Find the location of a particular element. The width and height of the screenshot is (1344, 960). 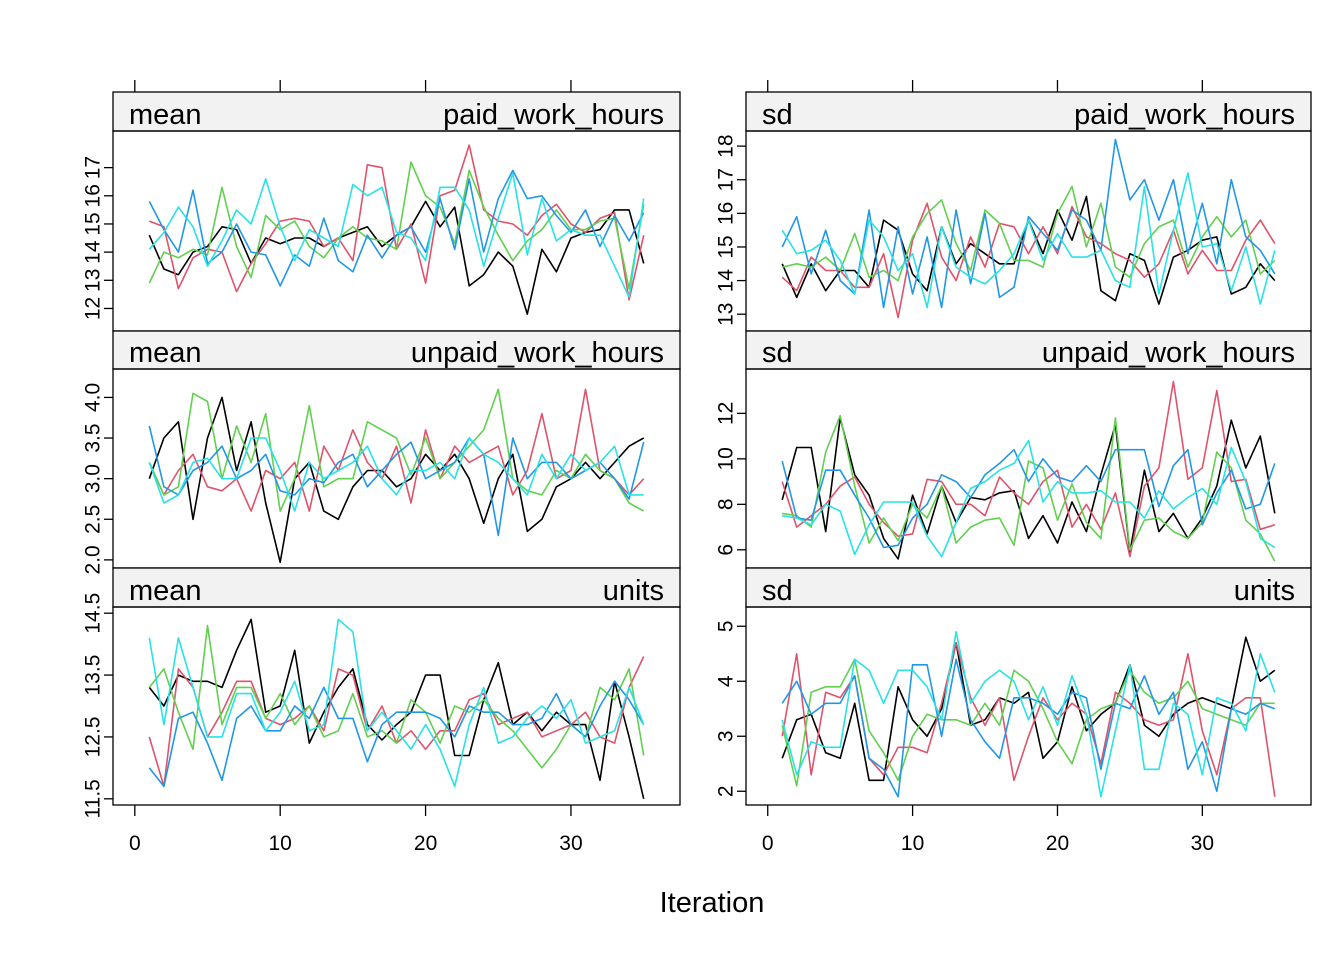

y-tick-label: 12.5 is located at coordinates (92, 737).